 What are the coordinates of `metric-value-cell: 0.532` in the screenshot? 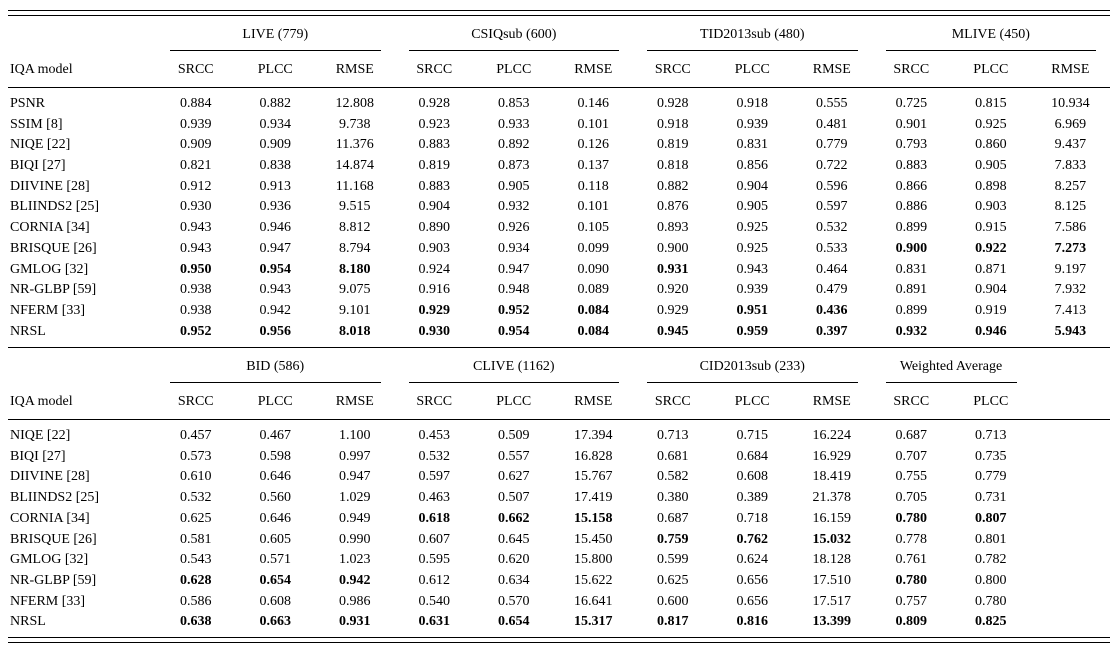 It's located at (434, 456).